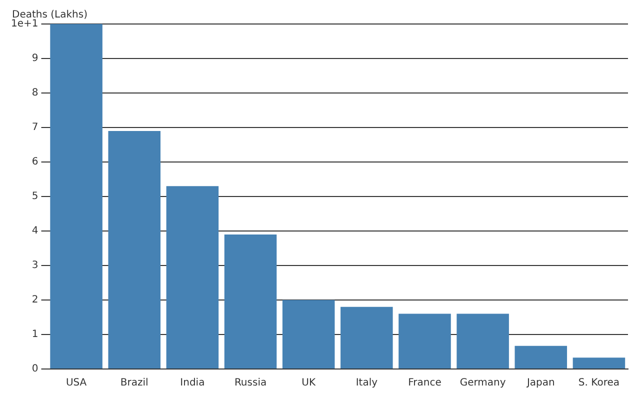 Image resolution: width=640 pixels, height=400 pixels. Describe the element at coordinates (250, 383) in the screenshot. I see `x-tick-label: Russia` at that location.